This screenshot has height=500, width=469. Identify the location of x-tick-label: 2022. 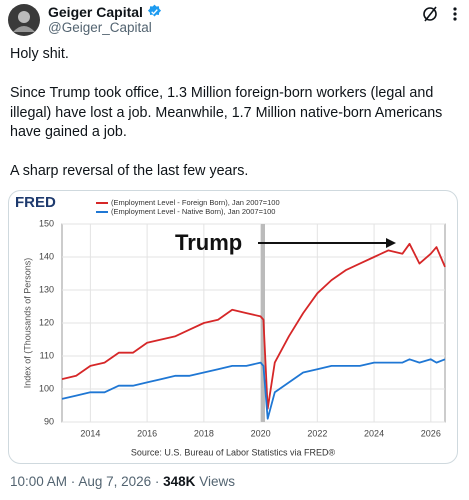
(317, 433).